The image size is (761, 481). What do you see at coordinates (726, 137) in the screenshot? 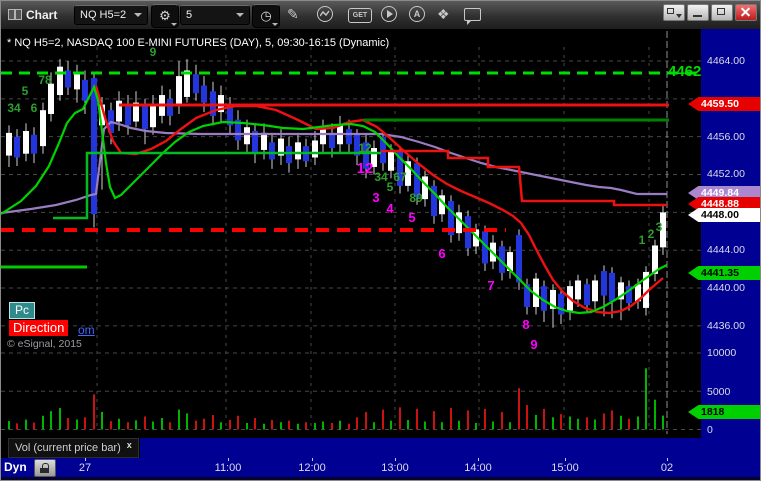
I see `price-axis-label: 4456.00` at bounding box center [726, 137].